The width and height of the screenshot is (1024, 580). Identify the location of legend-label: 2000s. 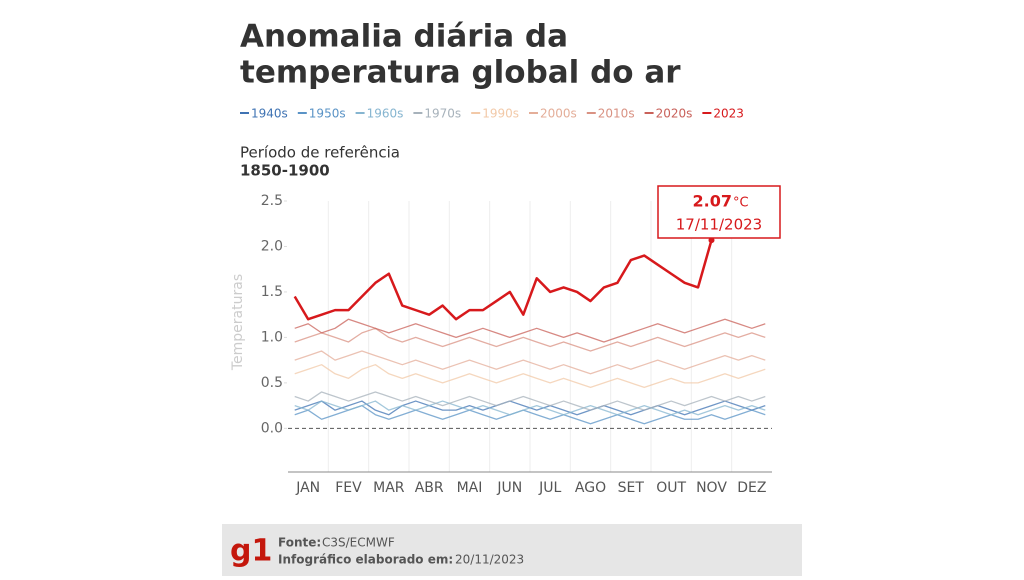
(558, 114).